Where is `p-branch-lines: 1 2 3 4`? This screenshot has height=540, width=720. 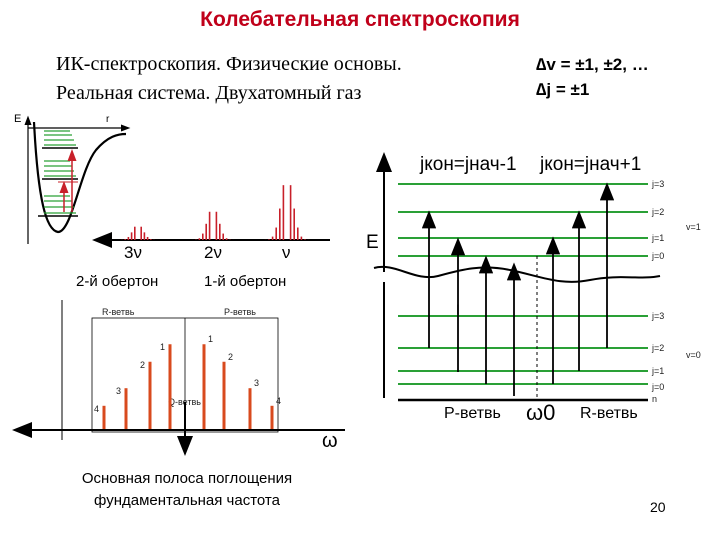 p-branch-lines: 1 2 3 4 is located at coordinates (241, 382).